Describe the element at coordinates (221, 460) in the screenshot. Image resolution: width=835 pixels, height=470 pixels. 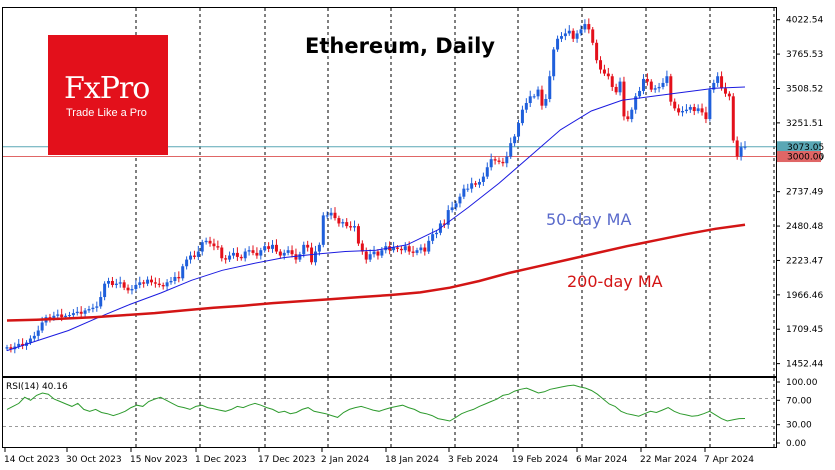
I see `x-tick-label-3: 1 Dec 2023` at that location.